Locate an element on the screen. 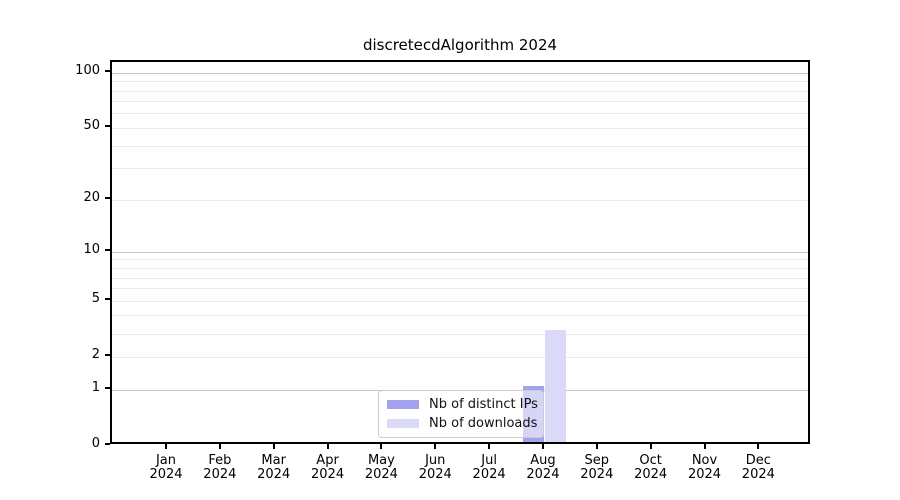  x-tick-mark-oct is located at coordinates (650, 446).